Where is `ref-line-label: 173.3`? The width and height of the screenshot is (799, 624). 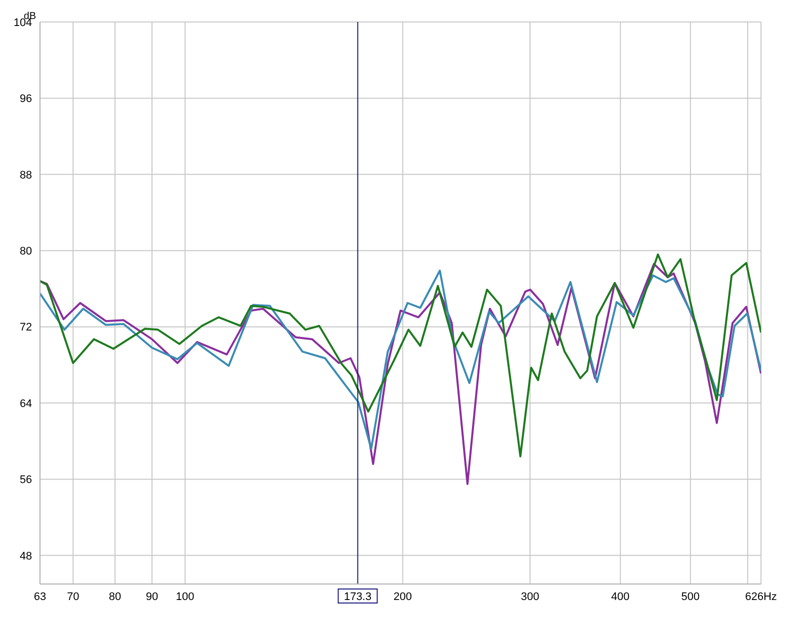 ref-line-label: 173.3 is located at coordinates (358, 597).